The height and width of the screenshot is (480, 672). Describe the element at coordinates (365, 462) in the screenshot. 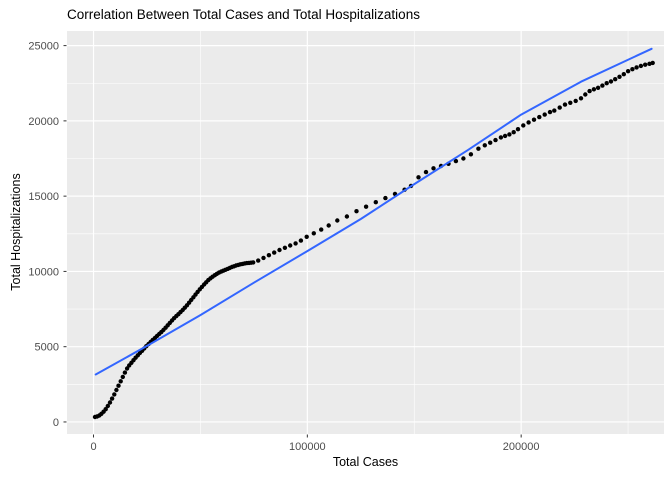

I see `x-axis-title: Total Cases` at that location.